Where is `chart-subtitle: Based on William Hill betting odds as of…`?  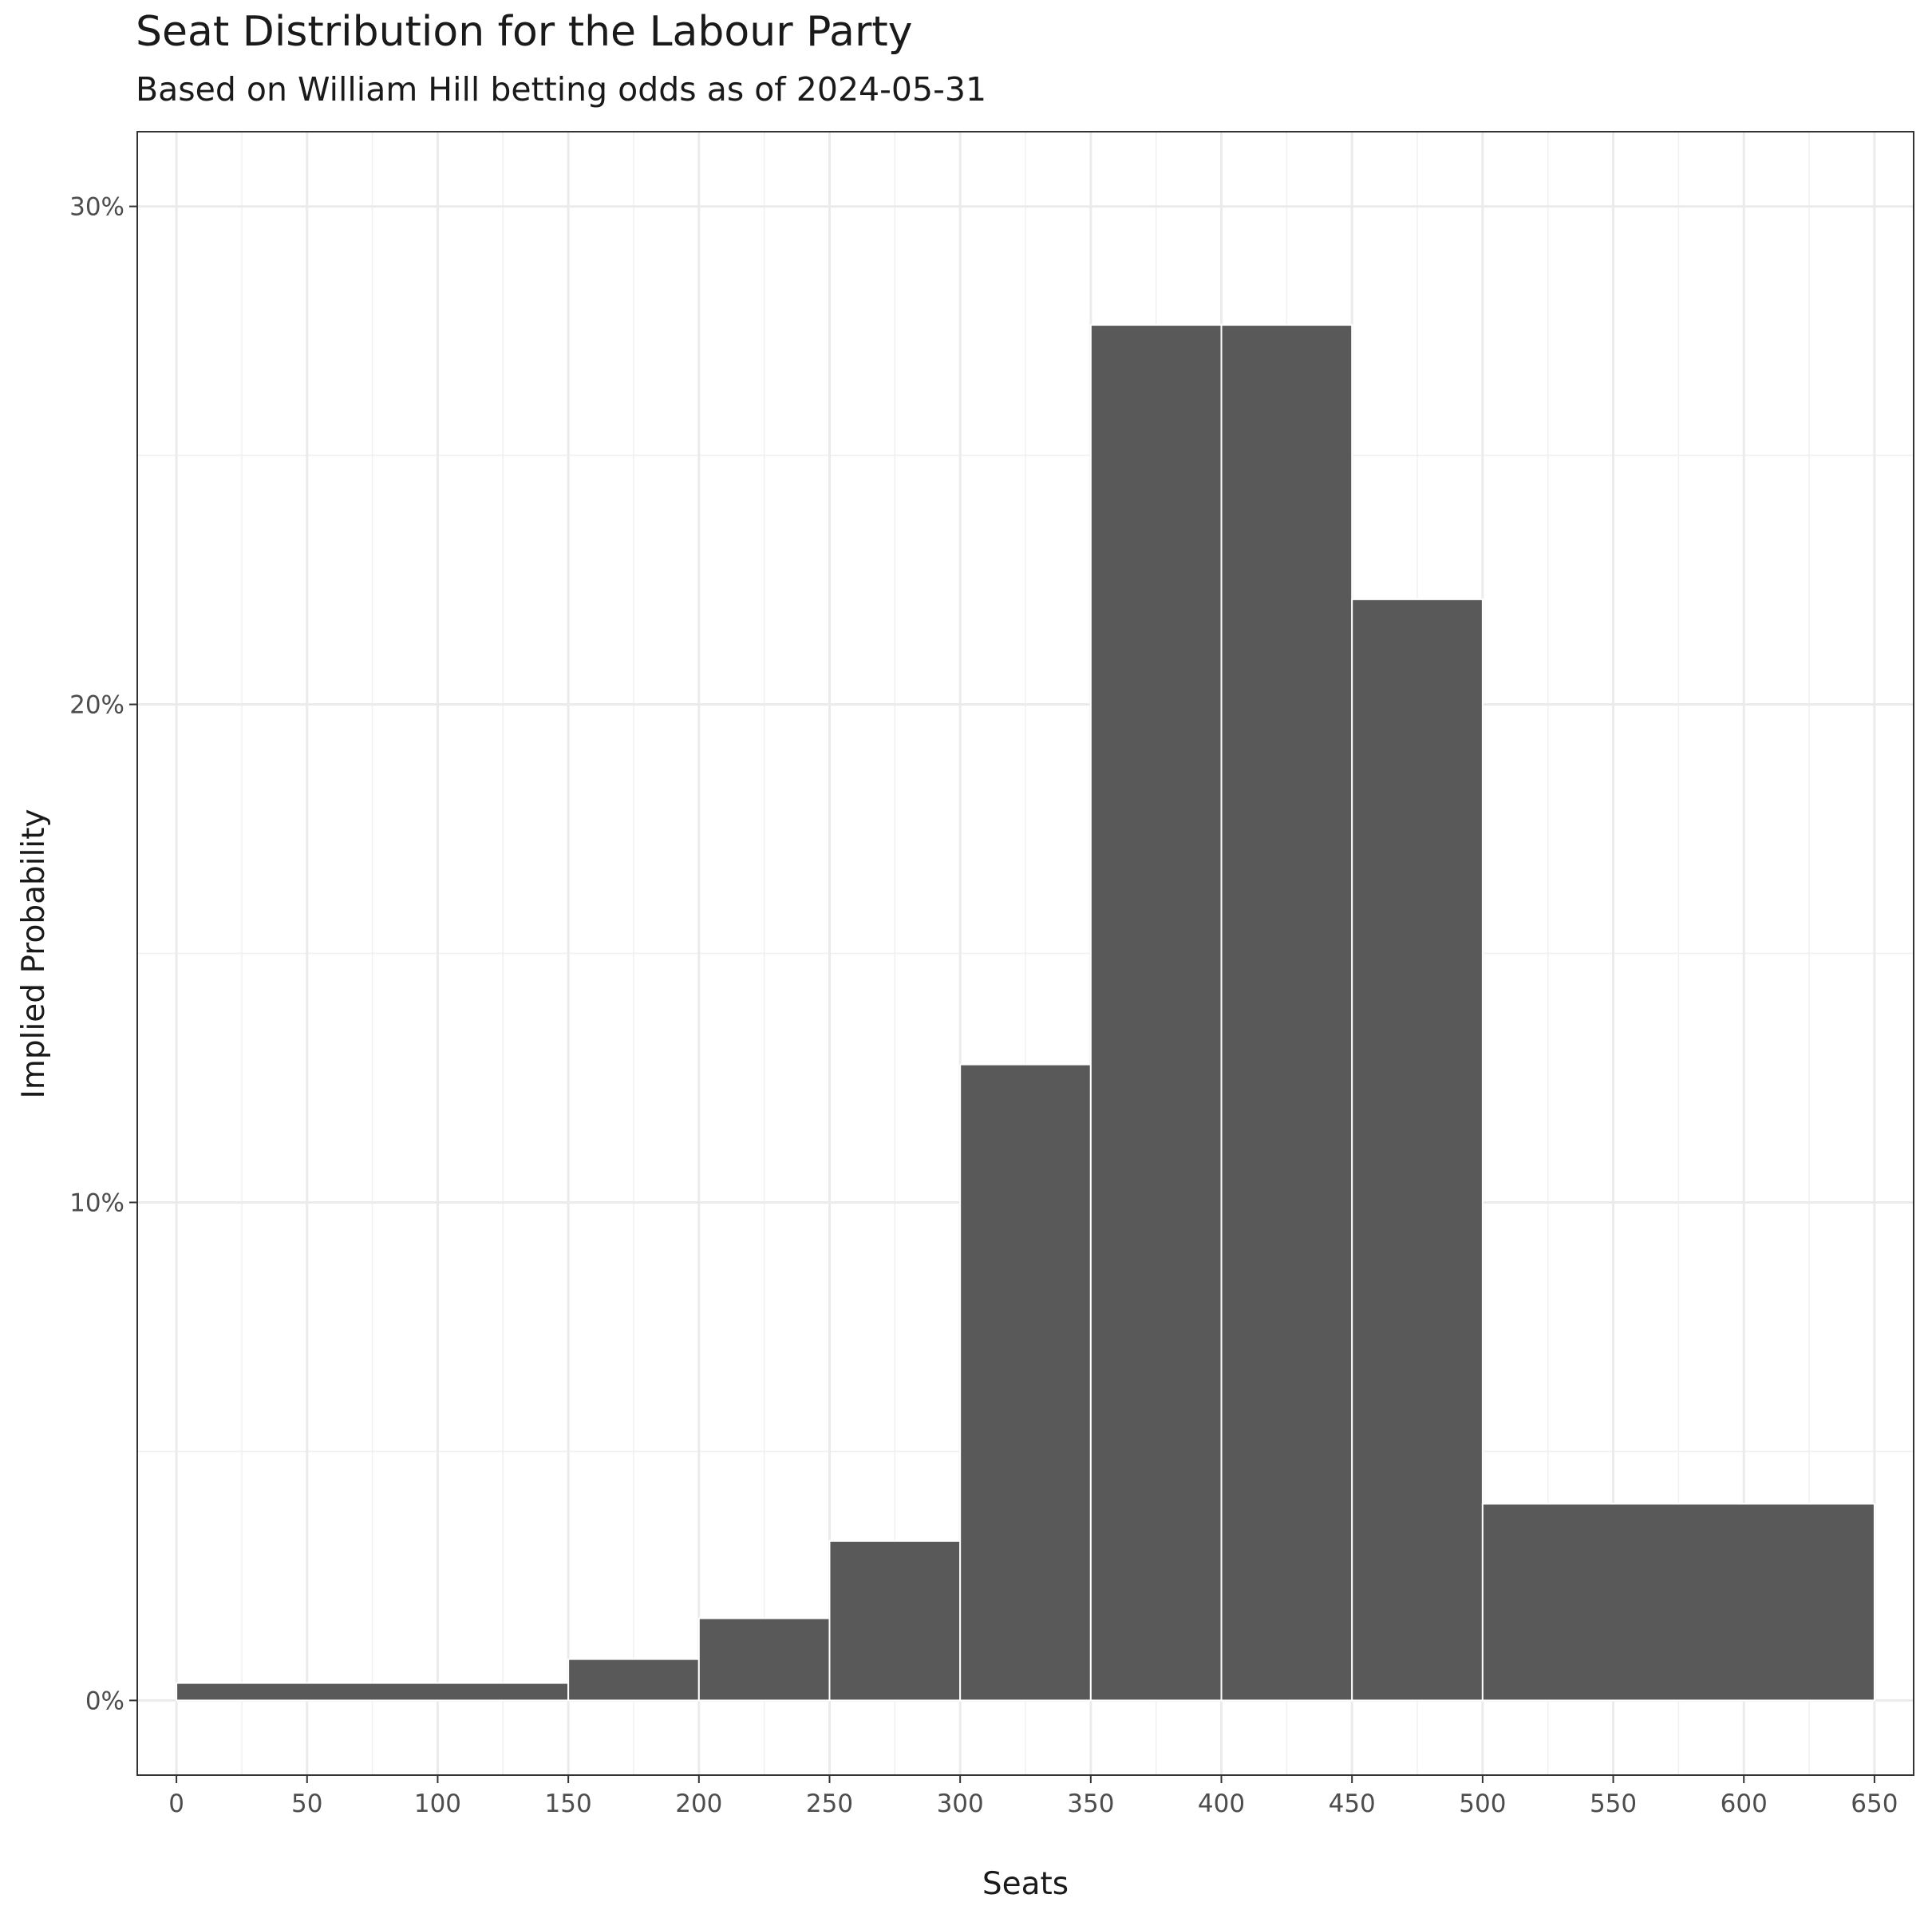 chart-subtitle: Based on William Hill betting odds as of… is located at coordinates (561, 89).